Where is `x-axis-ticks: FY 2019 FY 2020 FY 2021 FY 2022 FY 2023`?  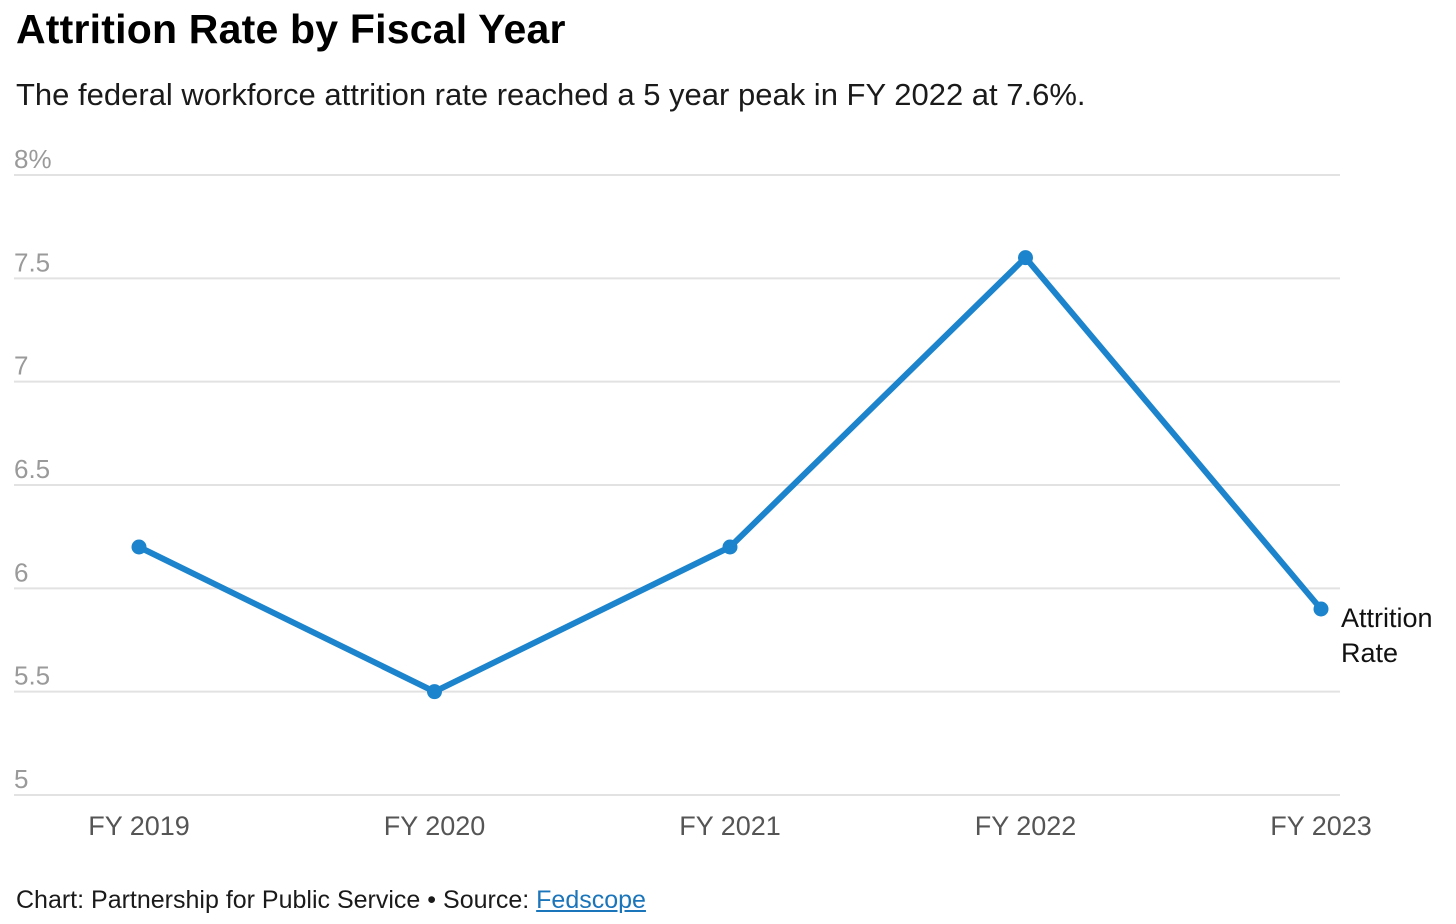 x-axis-ticks: FY 2019 FY 2020 FY 2021 FY 2022 FY 2023 is located at coordinates (730, 826).